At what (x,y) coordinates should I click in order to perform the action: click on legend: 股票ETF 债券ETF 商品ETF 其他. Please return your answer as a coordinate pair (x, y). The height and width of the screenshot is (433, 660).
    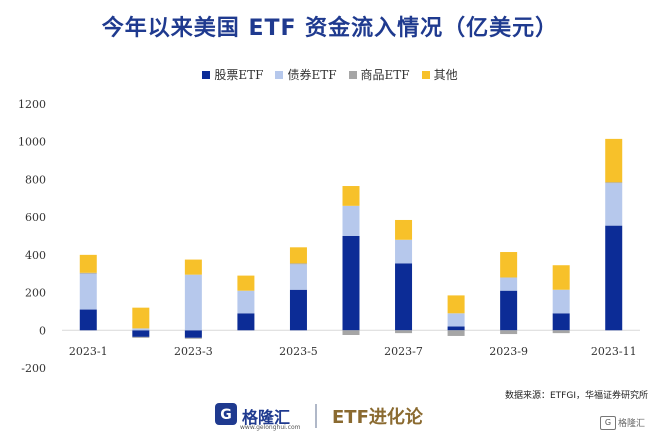
    Looking at the image, I should click on (330, 74).